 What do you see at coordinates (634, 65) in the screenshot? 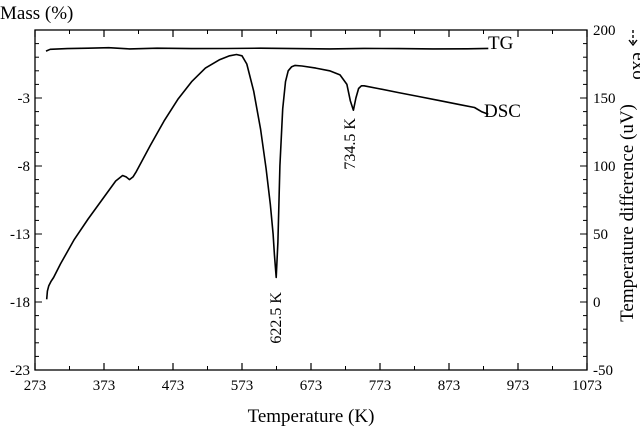
I see `exo-label: exo` at bounding box center [634, 65].